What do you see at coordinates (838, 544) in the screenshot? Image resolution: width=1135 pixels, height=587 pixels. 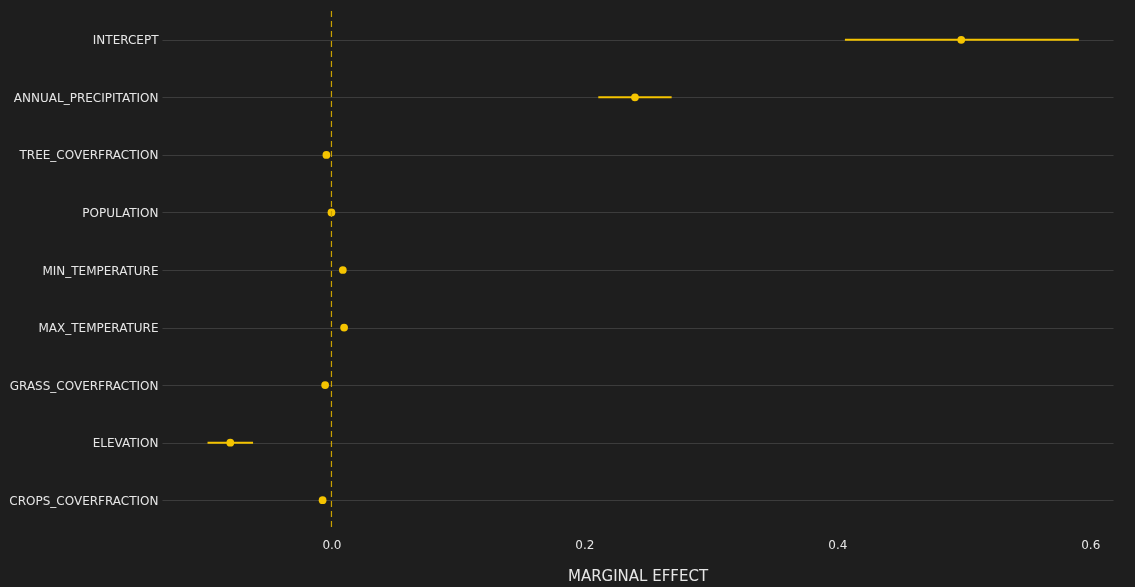 I see `x-tick-label: 0.4` at bounding box center [838, 544].